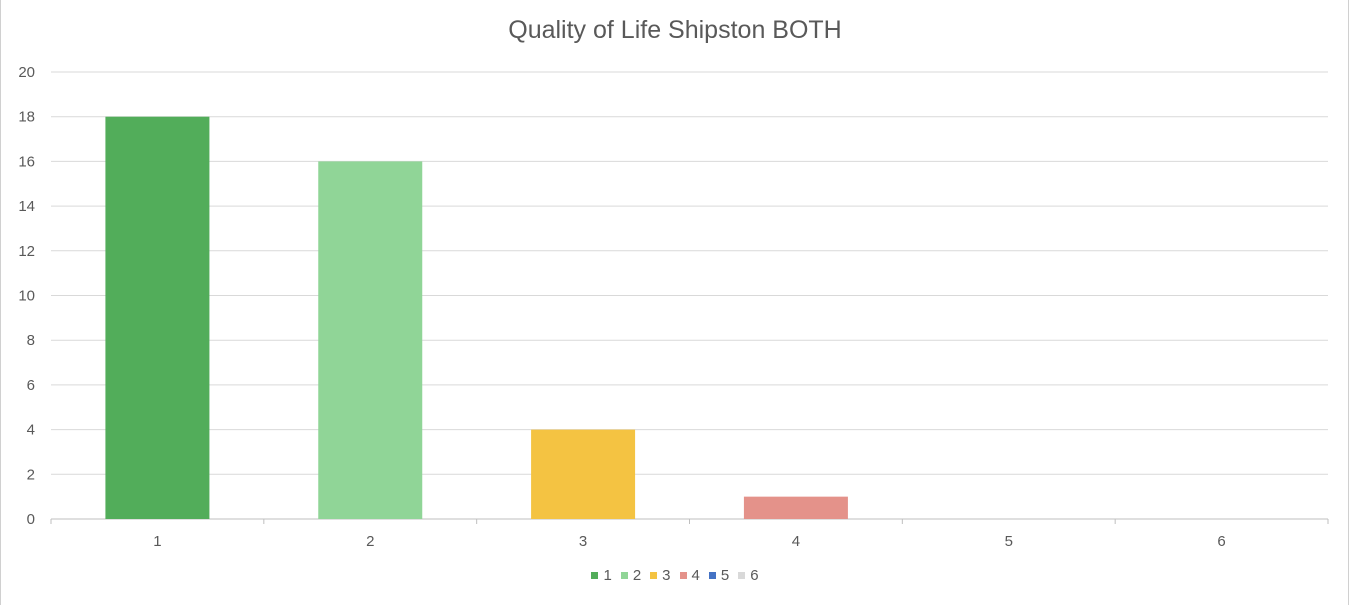 The width and height of the screenshot is (1350, 606). I want to click on y-tick-label: 8, so click(31, 340).